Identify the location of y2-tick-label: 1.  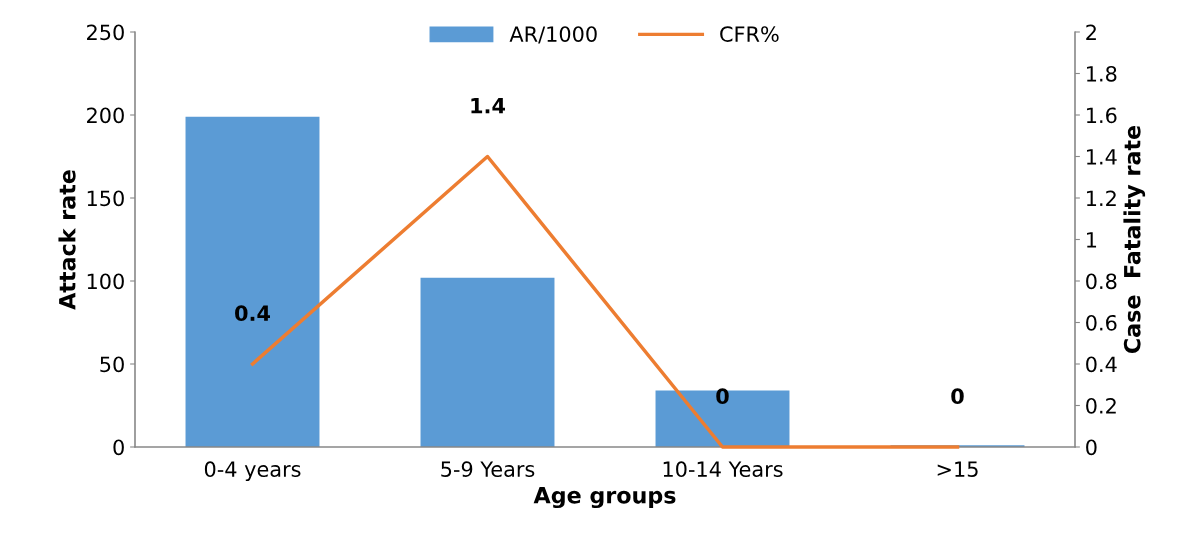
(1092, 240).